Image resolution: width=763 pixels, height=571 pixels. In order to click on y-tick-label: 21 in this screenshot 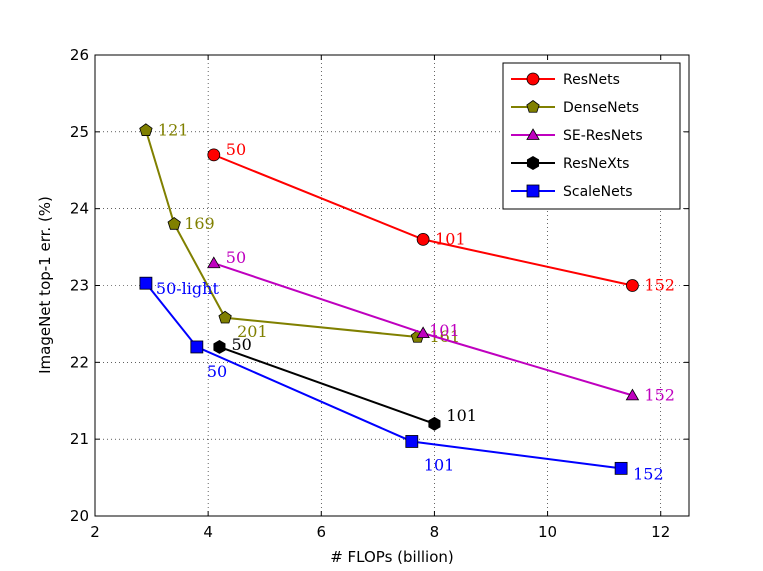, I will do `click(79, 439)`.